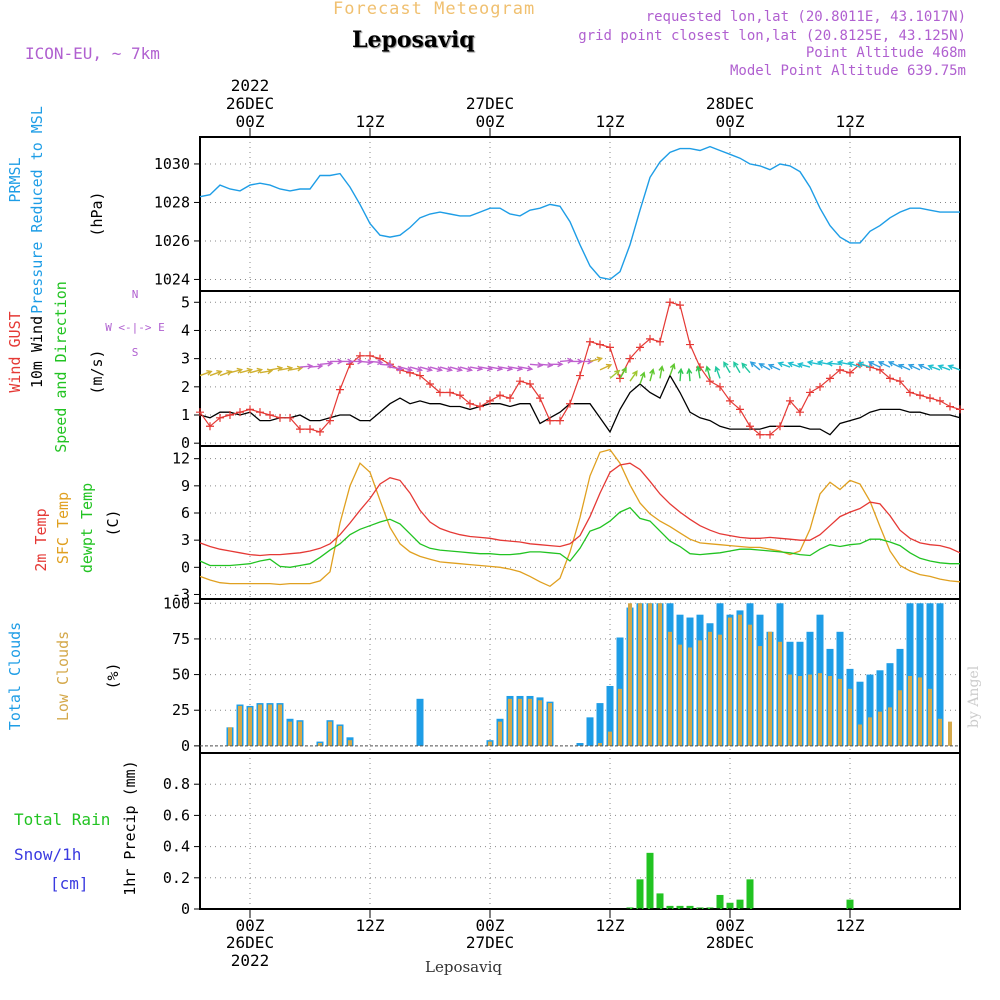  I want to click on y-tick-label: 25, so click(181, 710).